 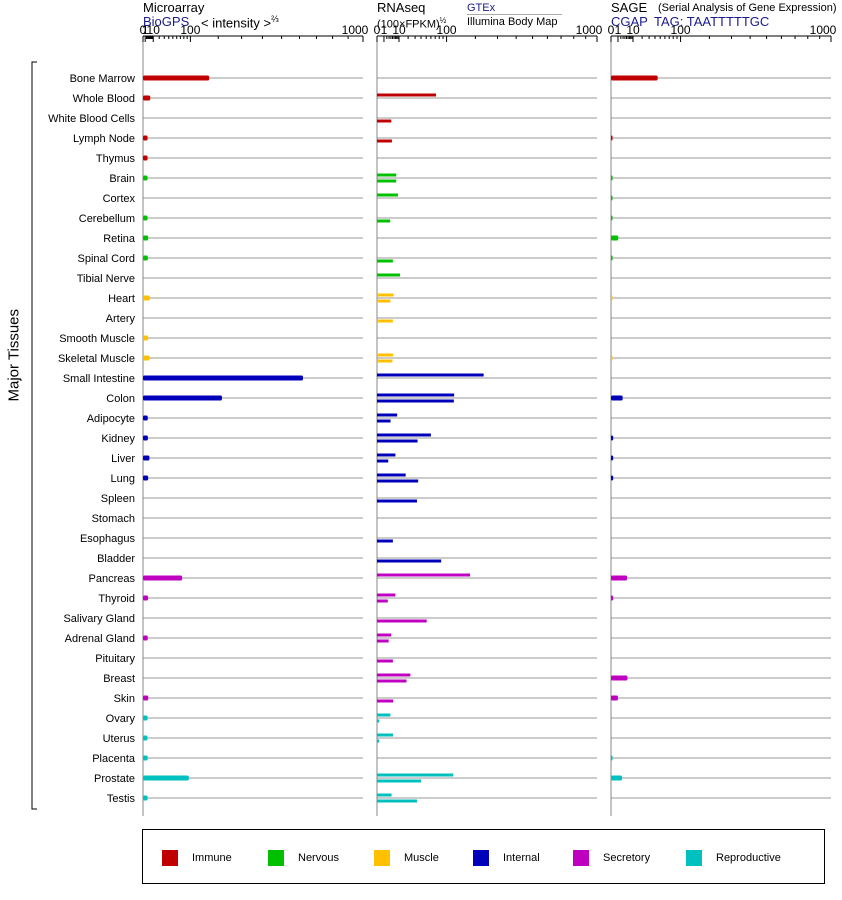 What do you see at coordinates (115, 659) in the screenshot?
I see `category-label-pituitary: Pituitary` at bounding box center [115, 659].